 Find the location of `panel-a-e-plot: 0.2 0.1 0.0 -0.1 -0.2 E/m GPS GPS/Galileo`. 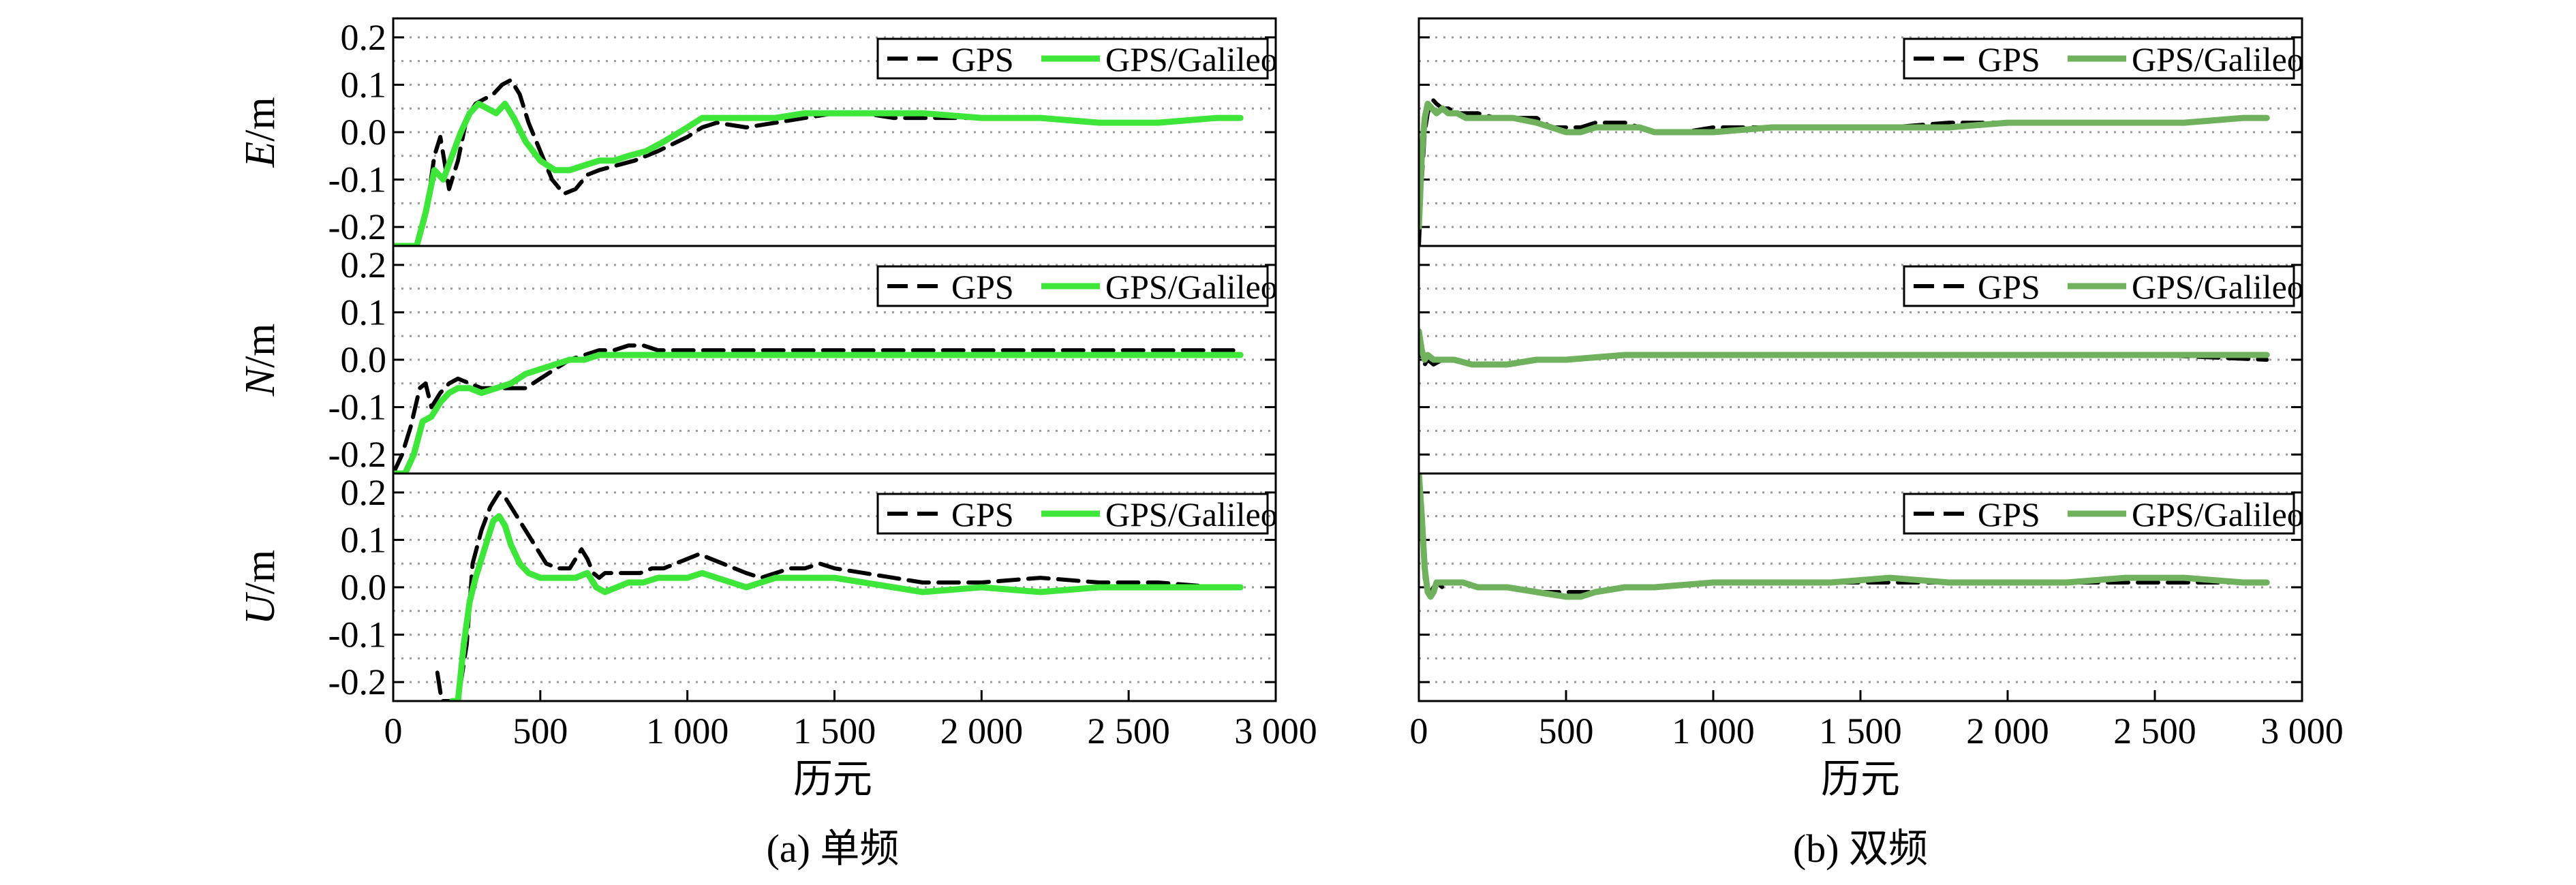

panel-a-e-plot: 0.2 0.1 0.0 -0.1 -0.2 E/m GPS GPS/Galileo is located at coordinates (757, 132).